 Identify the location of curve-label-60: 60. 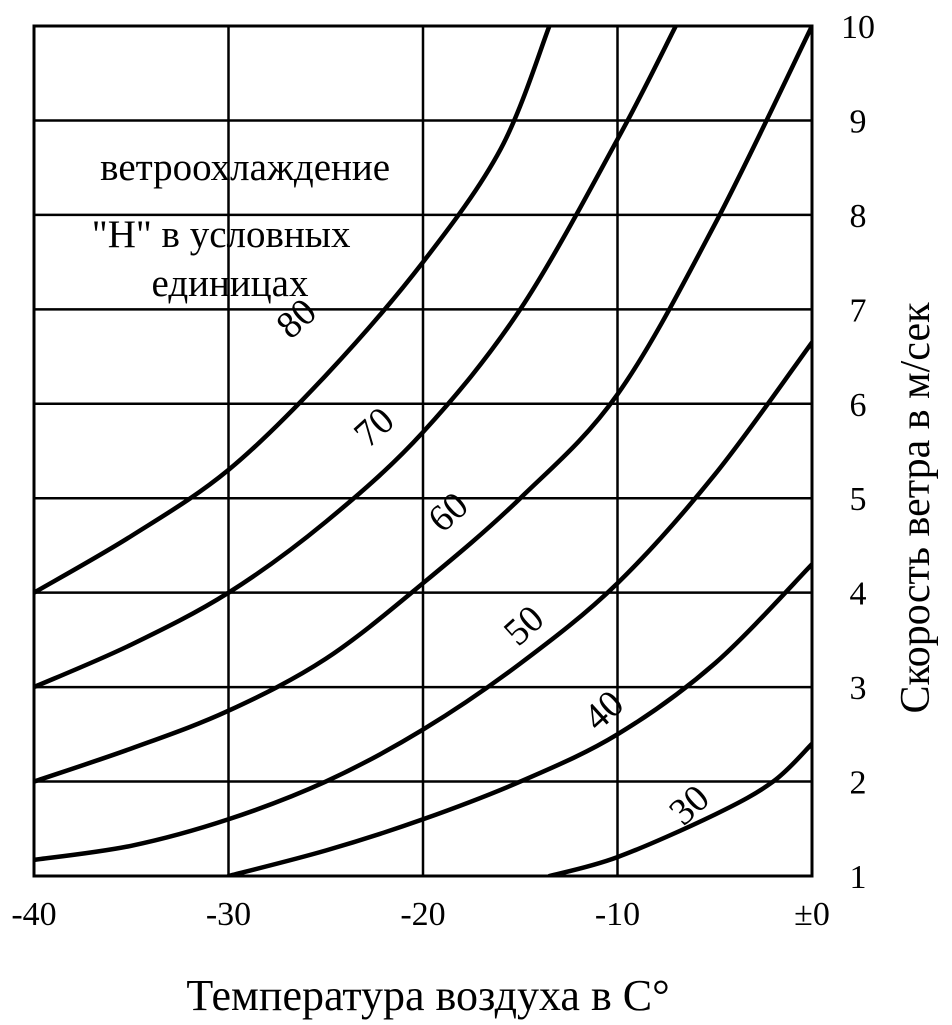
(448, 512).